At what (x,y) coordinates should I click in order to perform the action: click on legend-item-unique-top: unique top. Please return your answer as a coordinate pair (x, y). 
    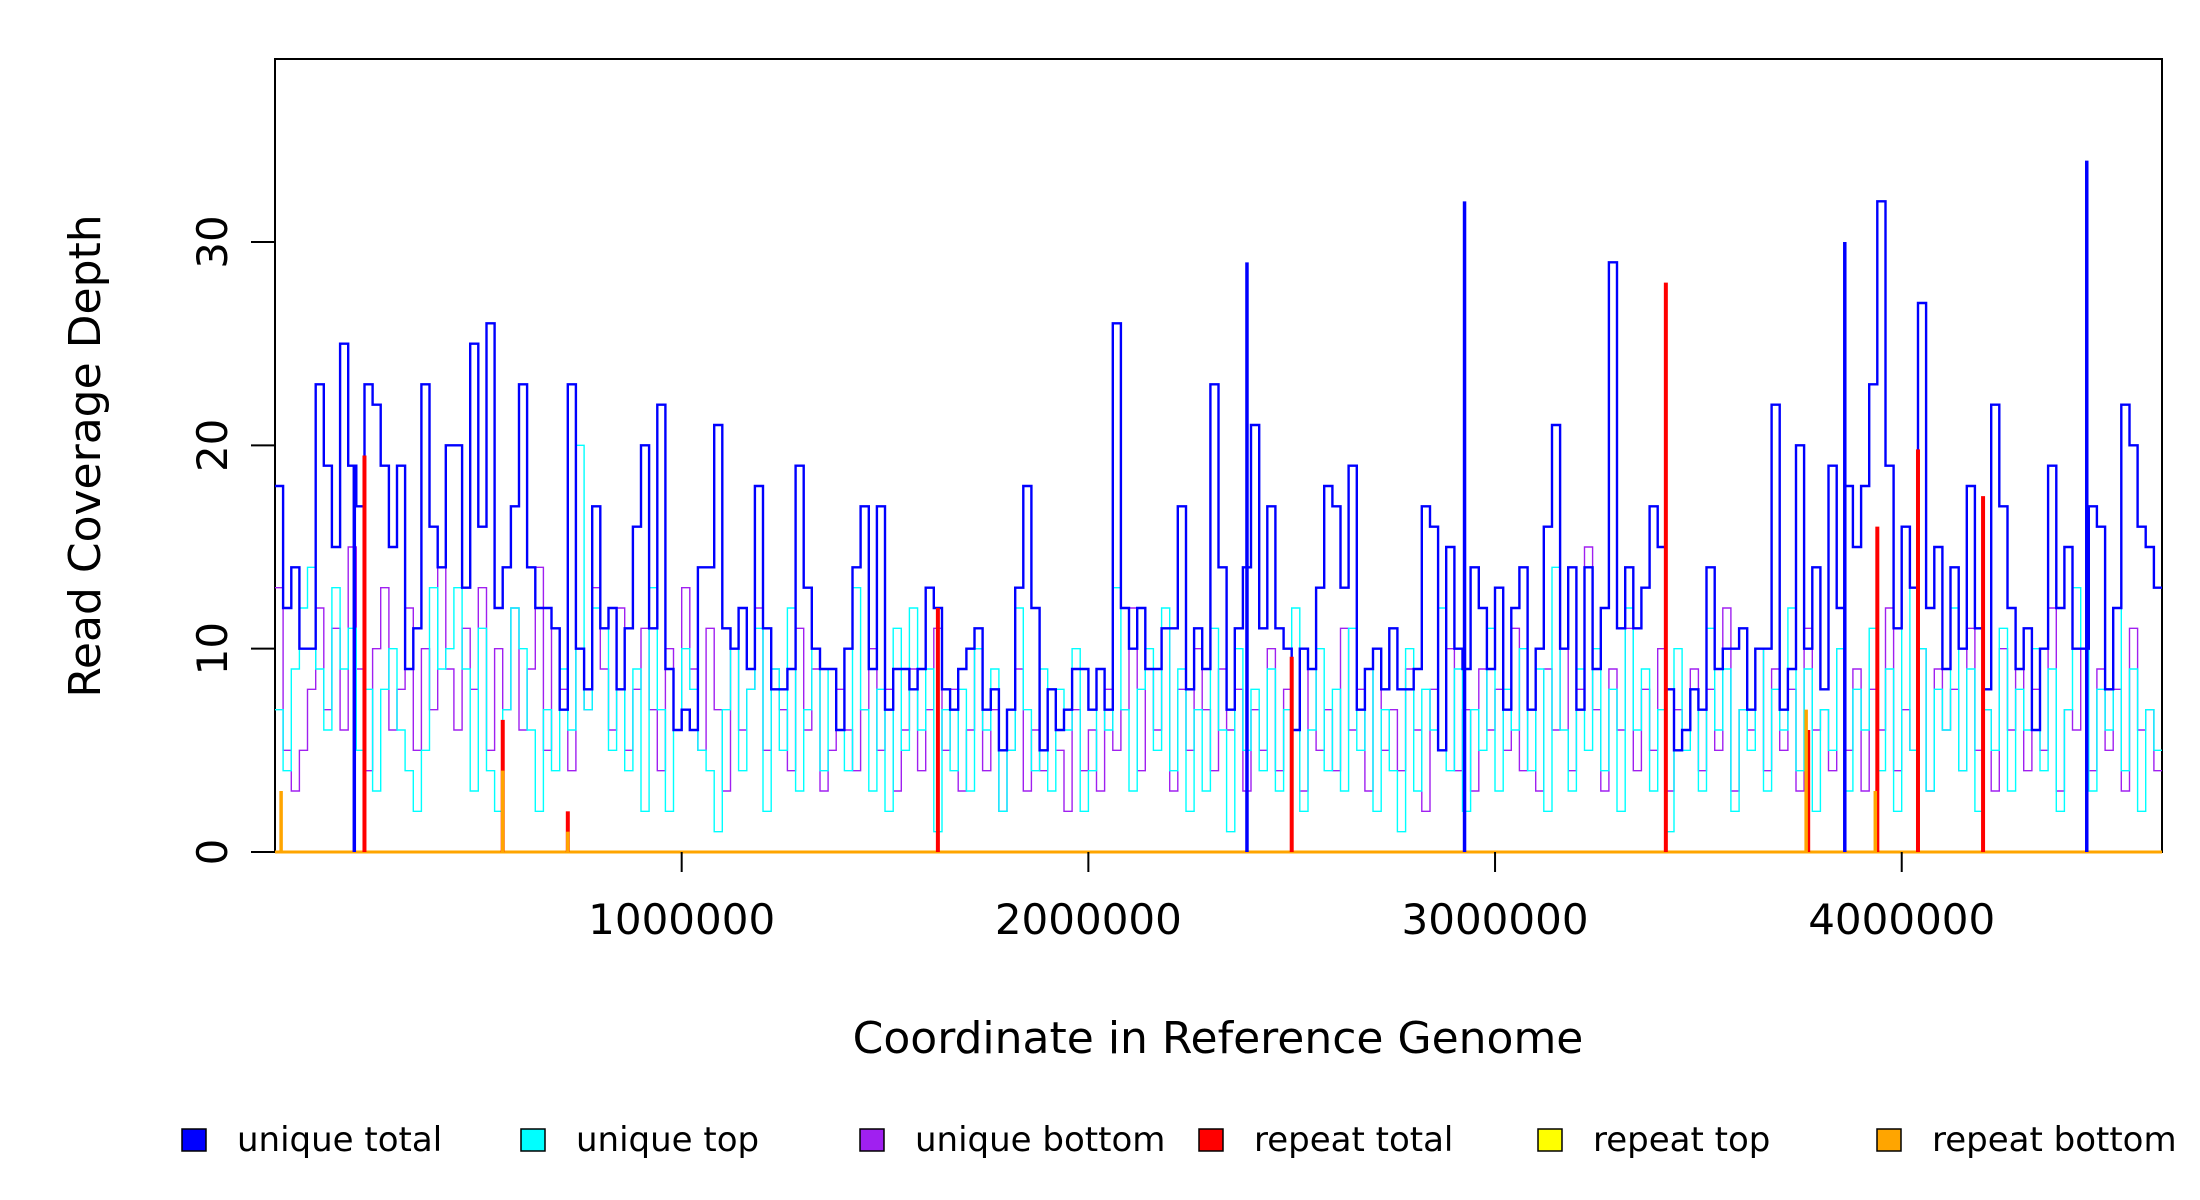
    Looking at the image, I should click on (639, 1140).